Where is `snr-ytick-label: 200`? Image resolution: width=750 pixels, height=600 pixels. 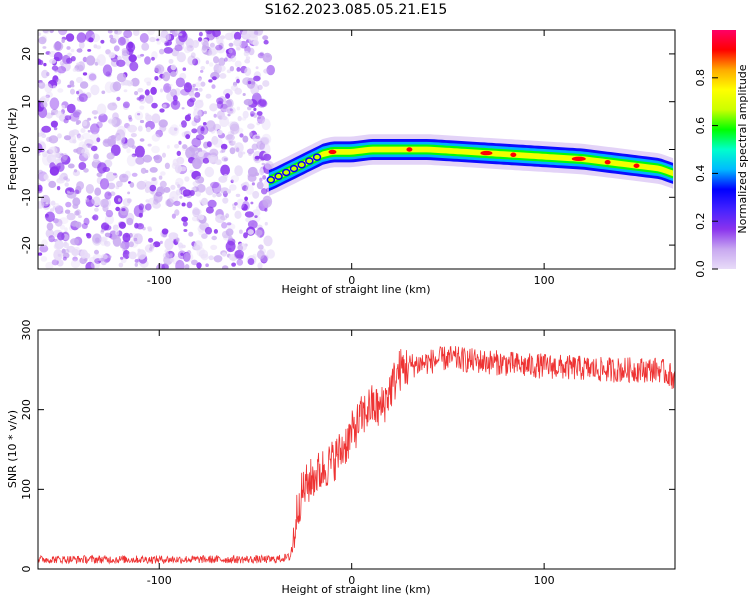
snr-ytick-label: 200 is located at coordinates (26, 409).